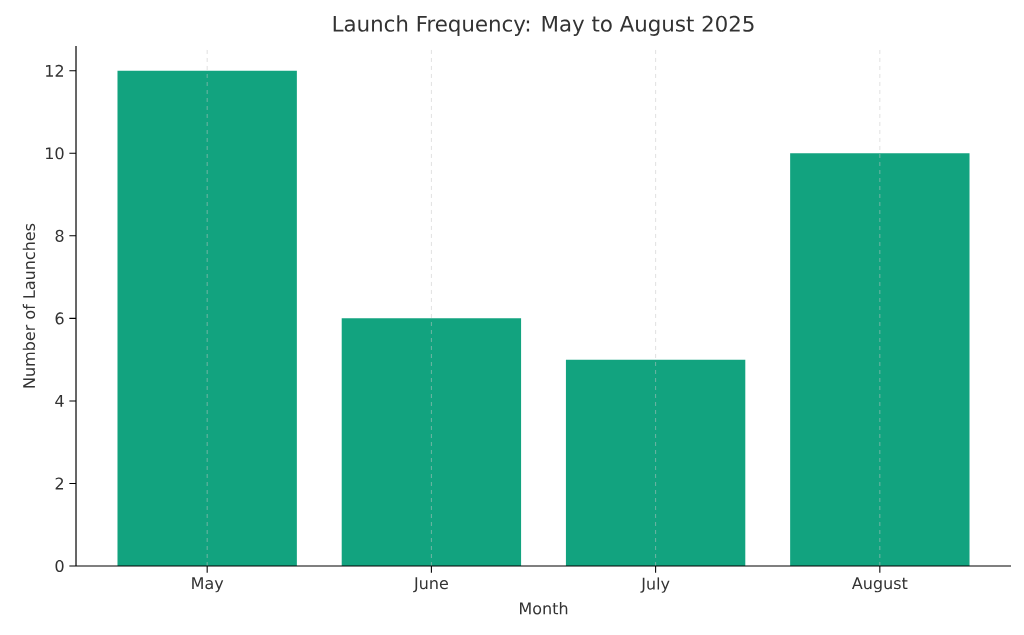 The image size is (1024, 635). What do you see at coordinates (543, 25) in the screenshot?
I see `chart-title: Launch Frequency: May to August 2025` at bounding box center [543, 25].